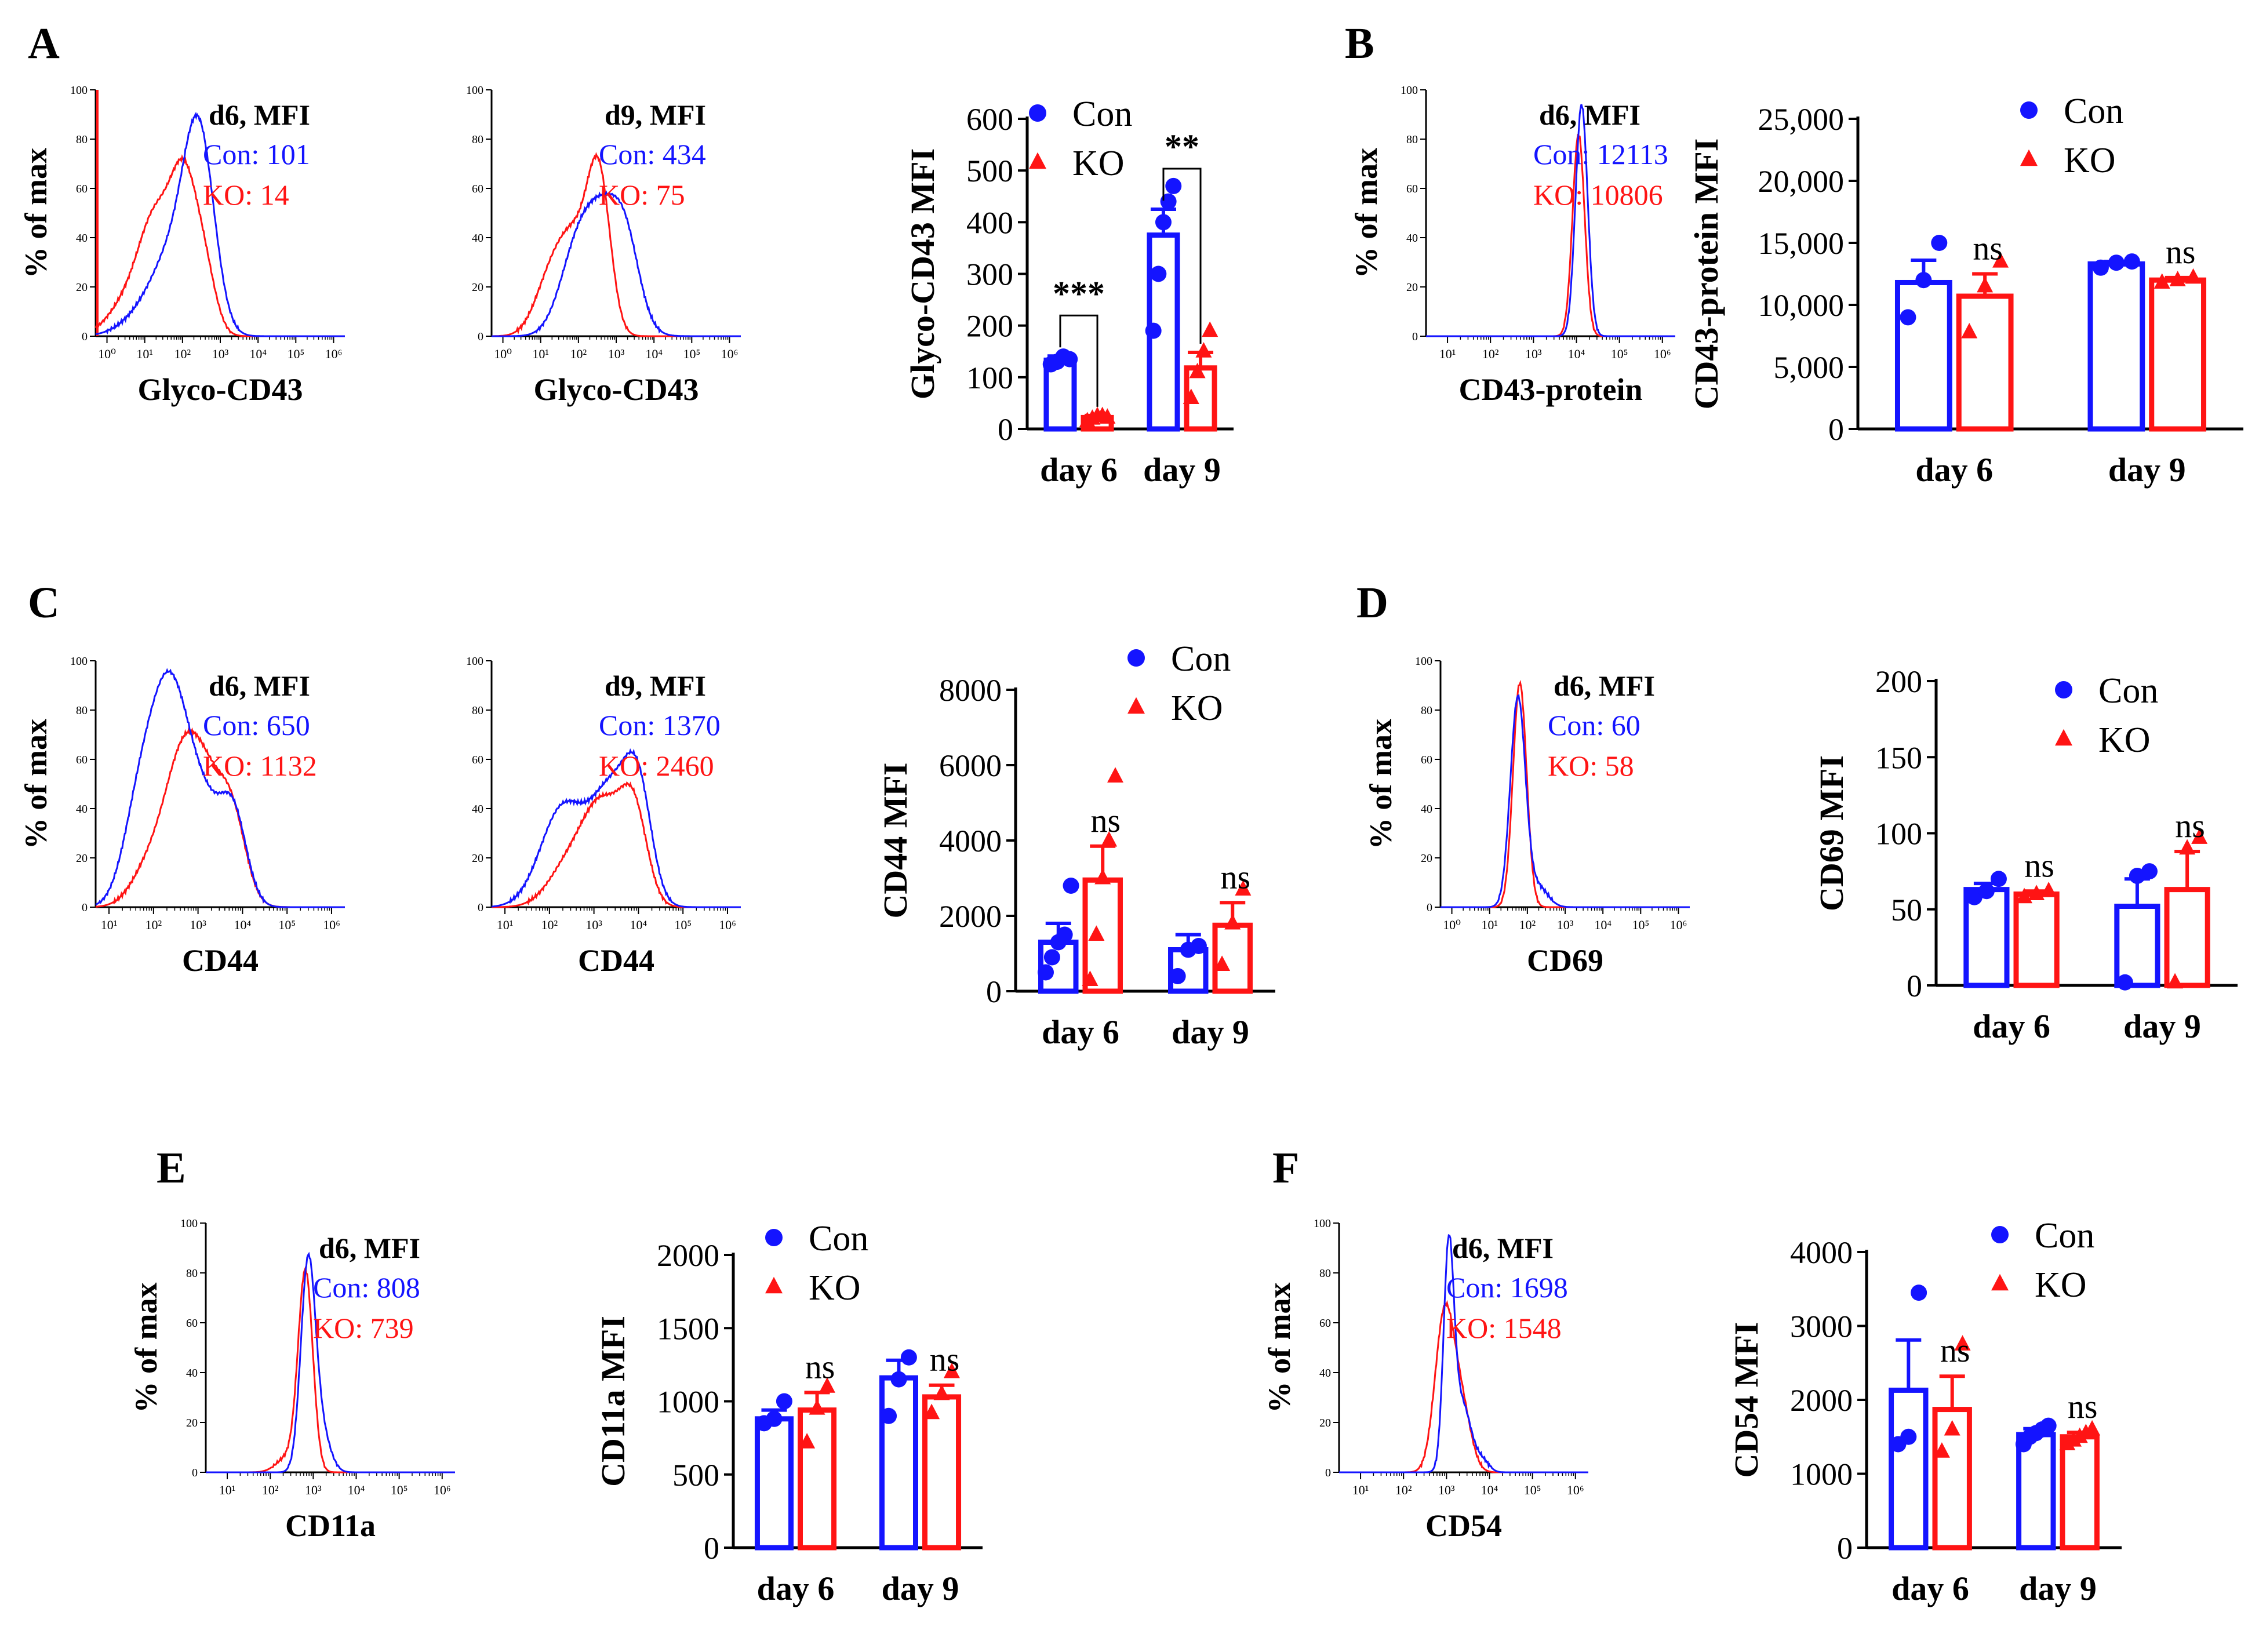  I want to click on histogram-x-axis-label: CD54, so click(1463, 1525).